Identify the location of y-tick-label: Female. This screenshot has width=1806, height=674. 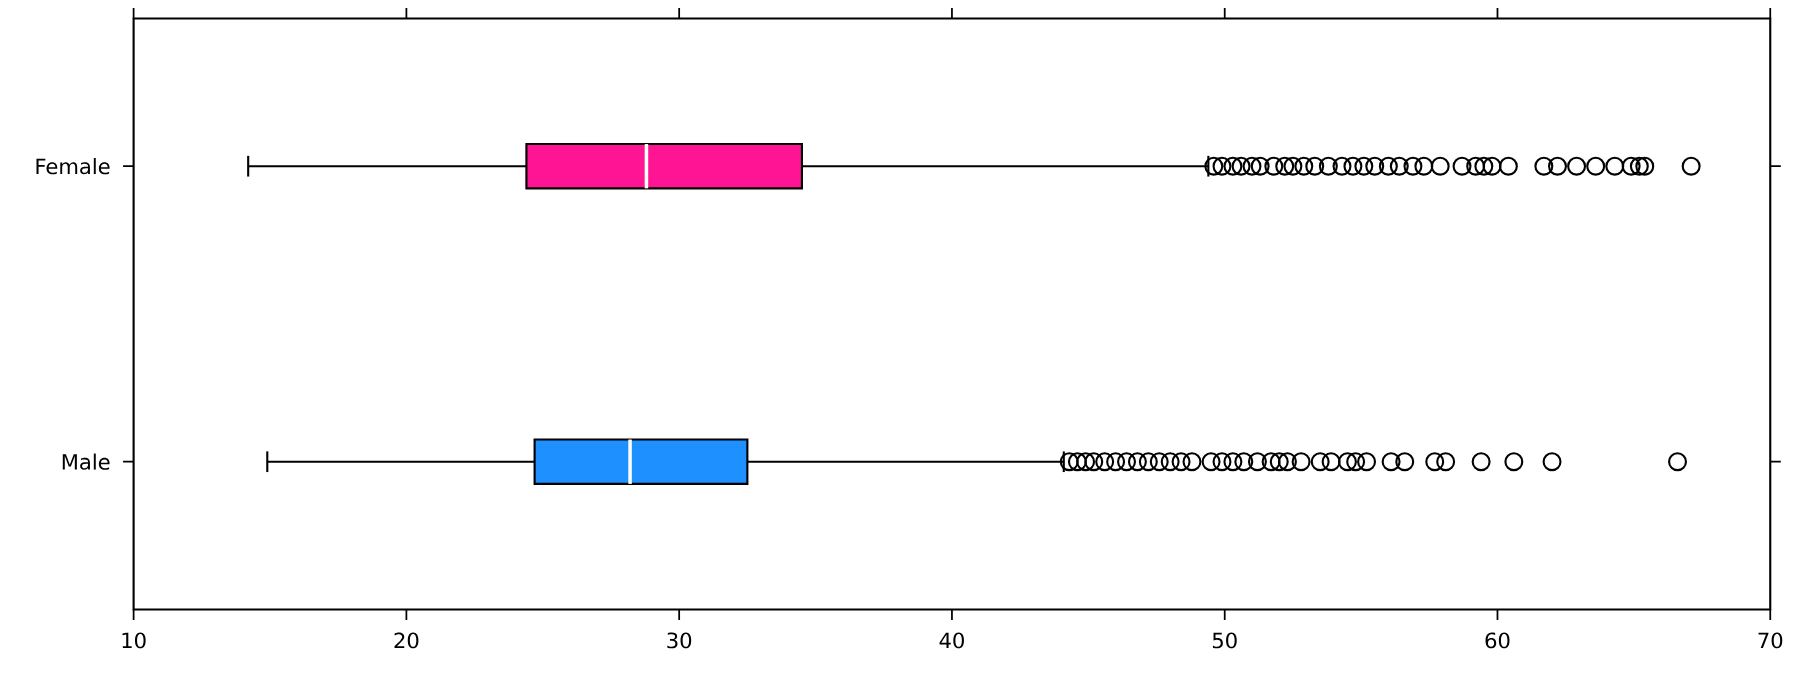
(73, 166).